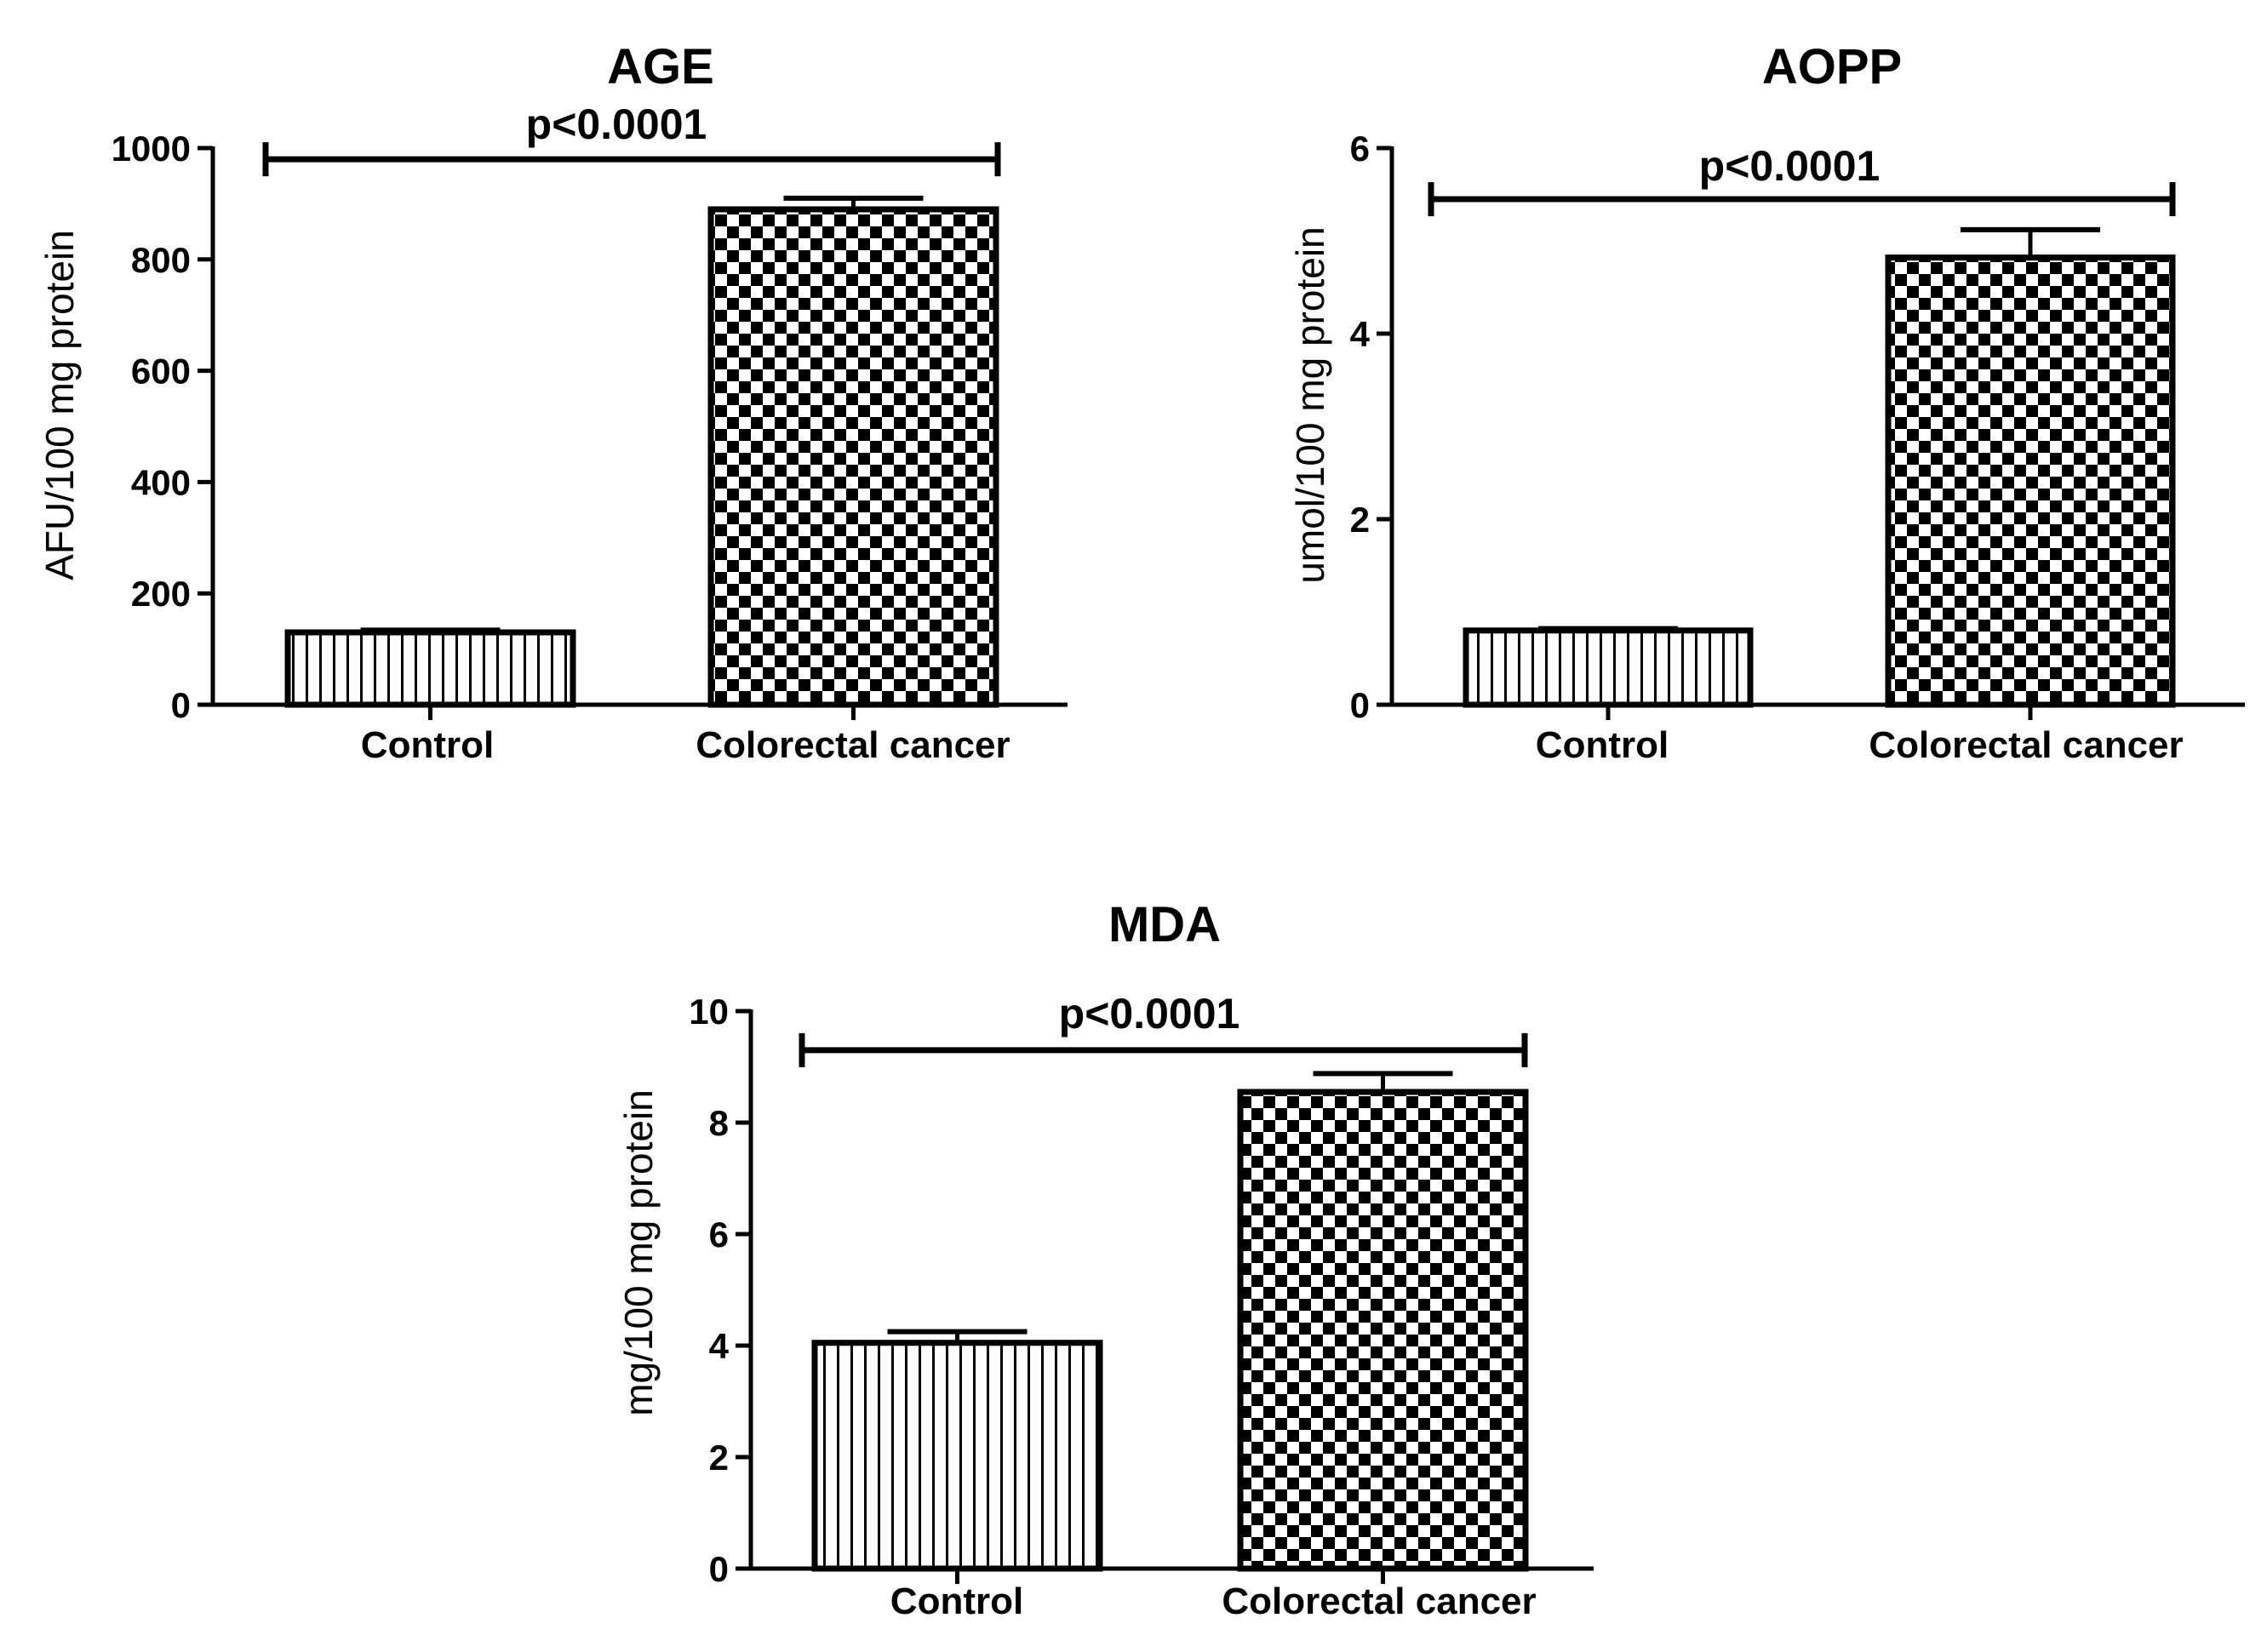 Image resolution: width=2267 pixels, height=1652 pixels. What do you see at coordinates (660, 67) in the screenshot?
I see `chart-title: AGE` at bounding box center [660, 67].